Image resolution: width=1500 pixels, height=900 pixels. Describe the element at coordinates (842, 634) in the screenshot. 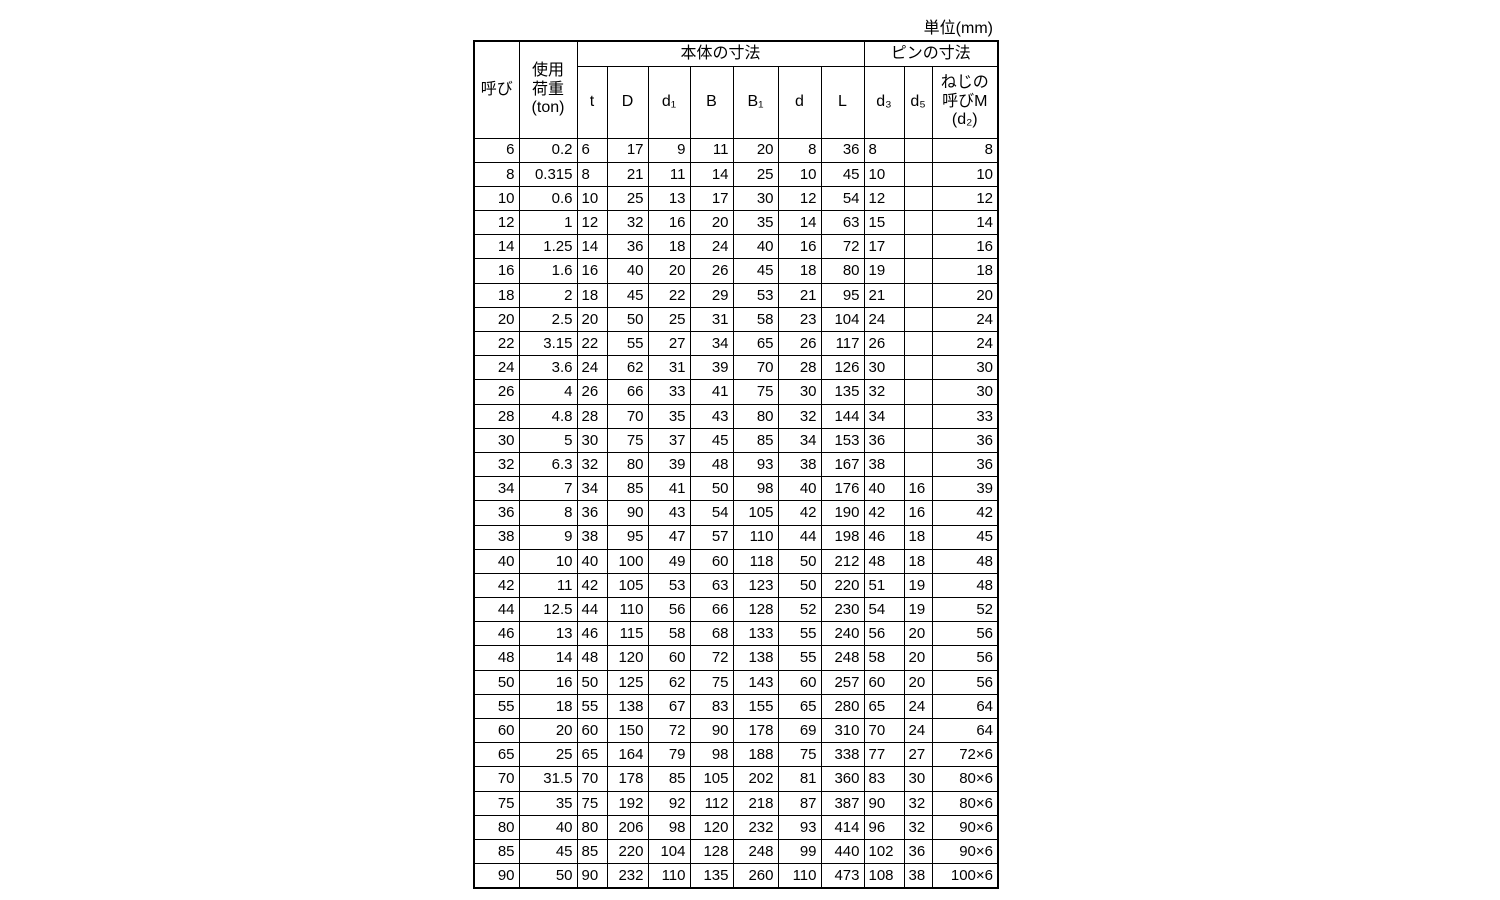

I see `table-cell: 240` at that location.